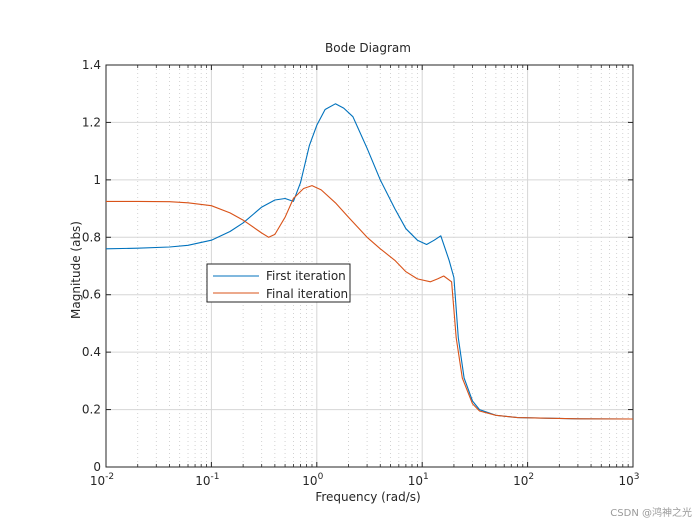 The image size is (700, 525). Describe the element at coordinates (306, 276) in the screenshot. I see `legend-label-first-iteration: First iteration` at that location.